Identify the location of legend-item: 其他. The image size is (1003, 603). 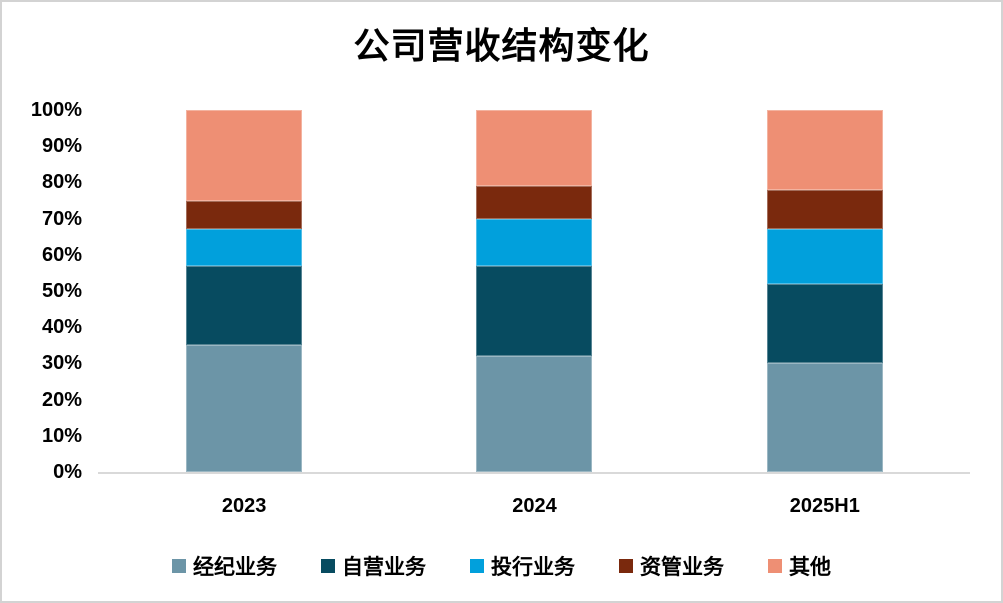
(799, 566).